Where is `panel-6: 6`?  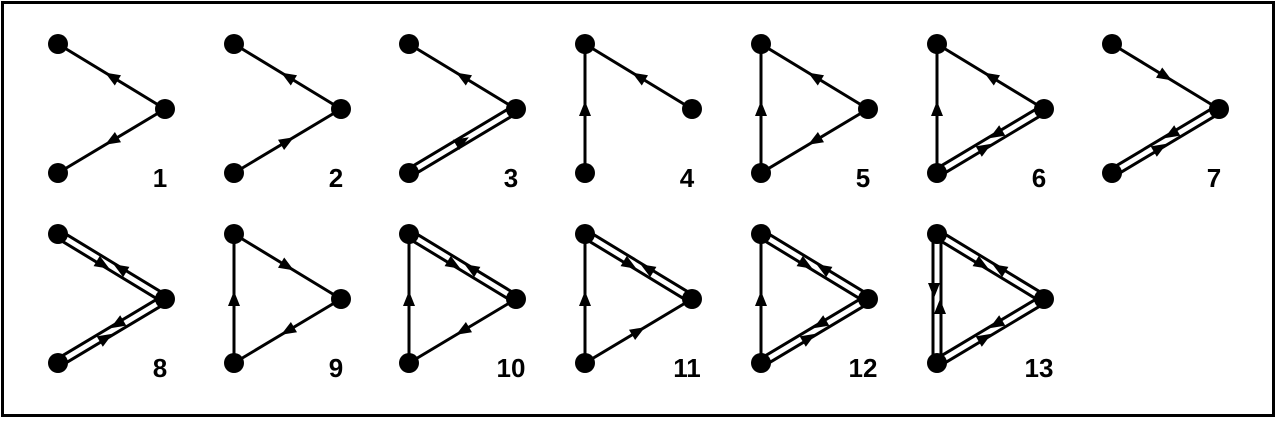 panel-6: 6 is located at coordinates (990, 113).